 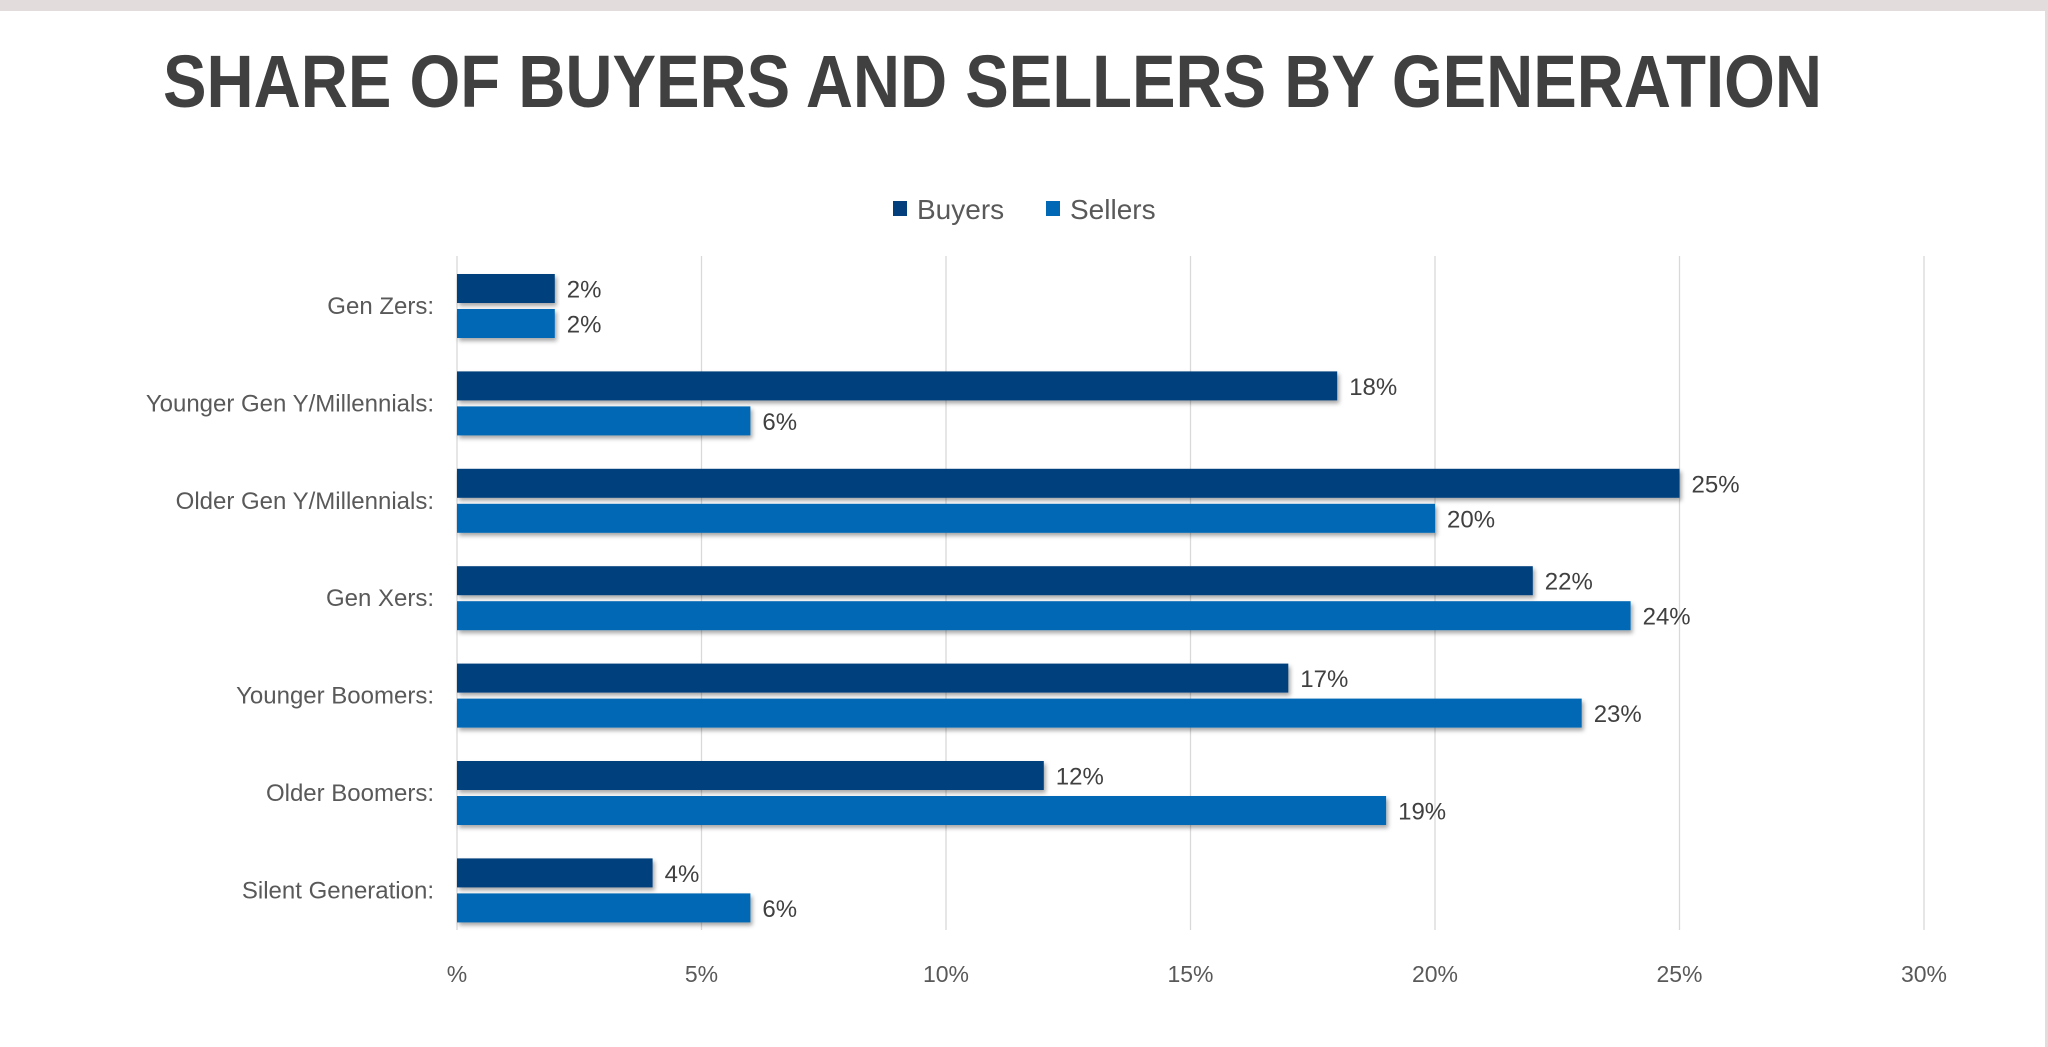 I want to click on x-tick-label: 15%, so click(x=1190, y=974).